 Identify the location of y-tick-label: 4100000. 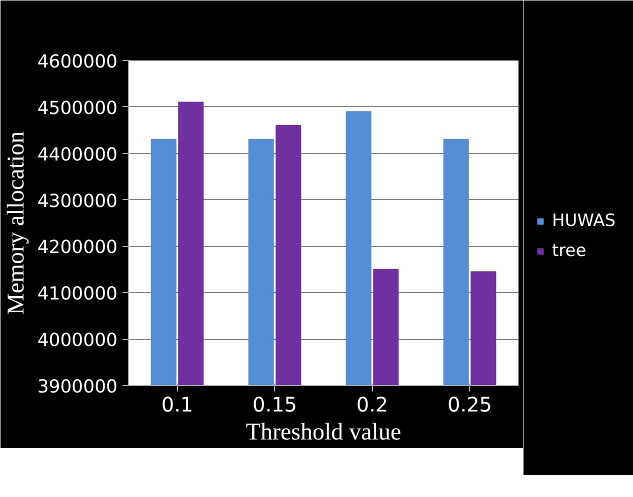
(77, 294).